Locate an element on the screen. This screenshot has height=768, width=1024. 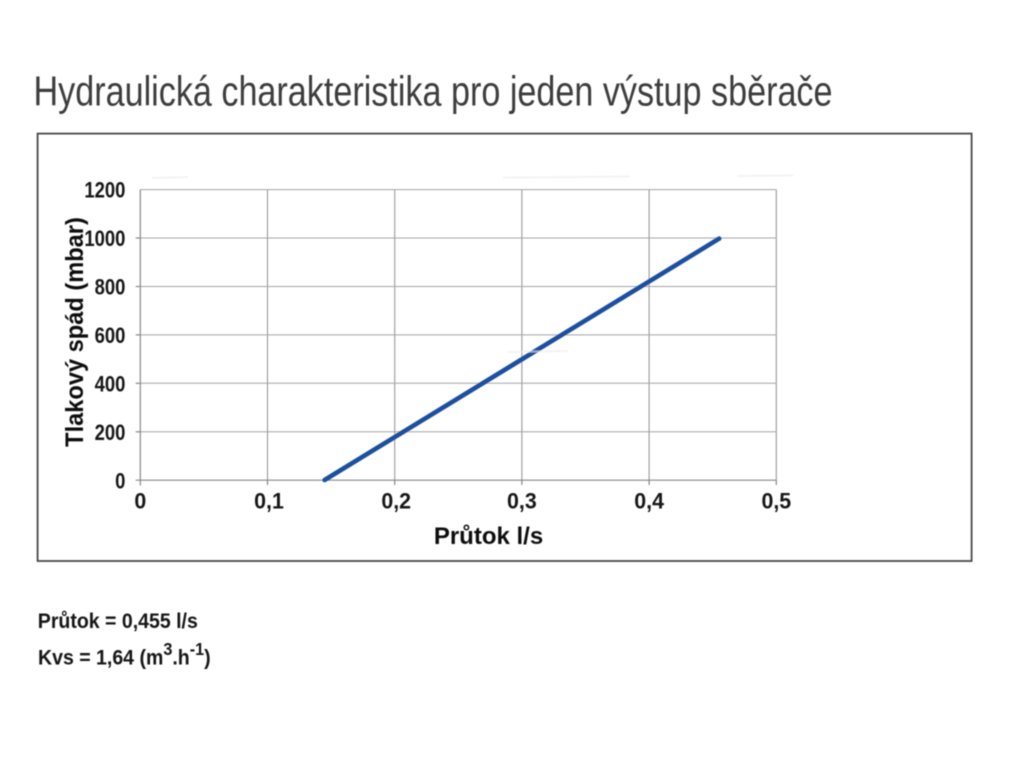
svg-text: Průtok l/s is located at coordinates (488, 536).